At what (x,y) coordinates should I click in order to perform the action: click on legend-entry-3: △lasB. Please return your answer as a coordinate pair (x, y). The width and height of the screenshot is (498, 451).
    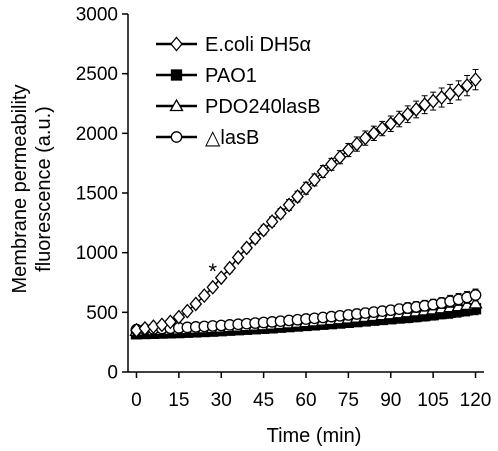
    Looking at the image, I should click on (207, 138).